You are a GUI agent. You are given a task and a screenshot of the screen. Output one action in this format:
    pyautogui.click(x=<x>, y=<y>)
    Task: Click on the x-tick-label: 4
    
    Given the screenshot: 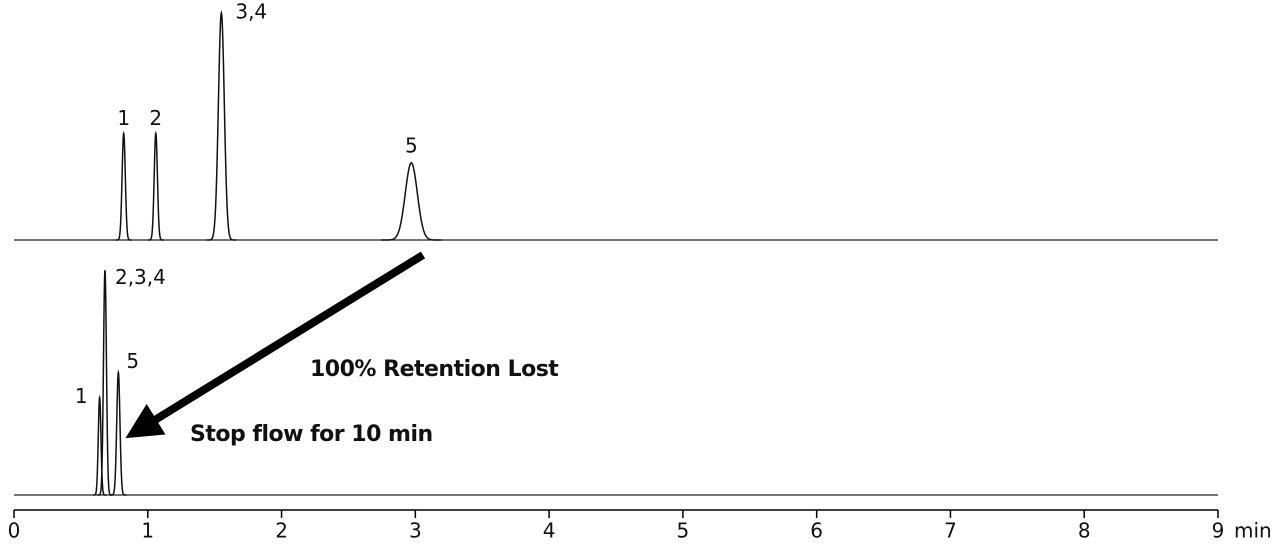 What is the action you would take?
    pyautogui.click(x=549, y=531)
    